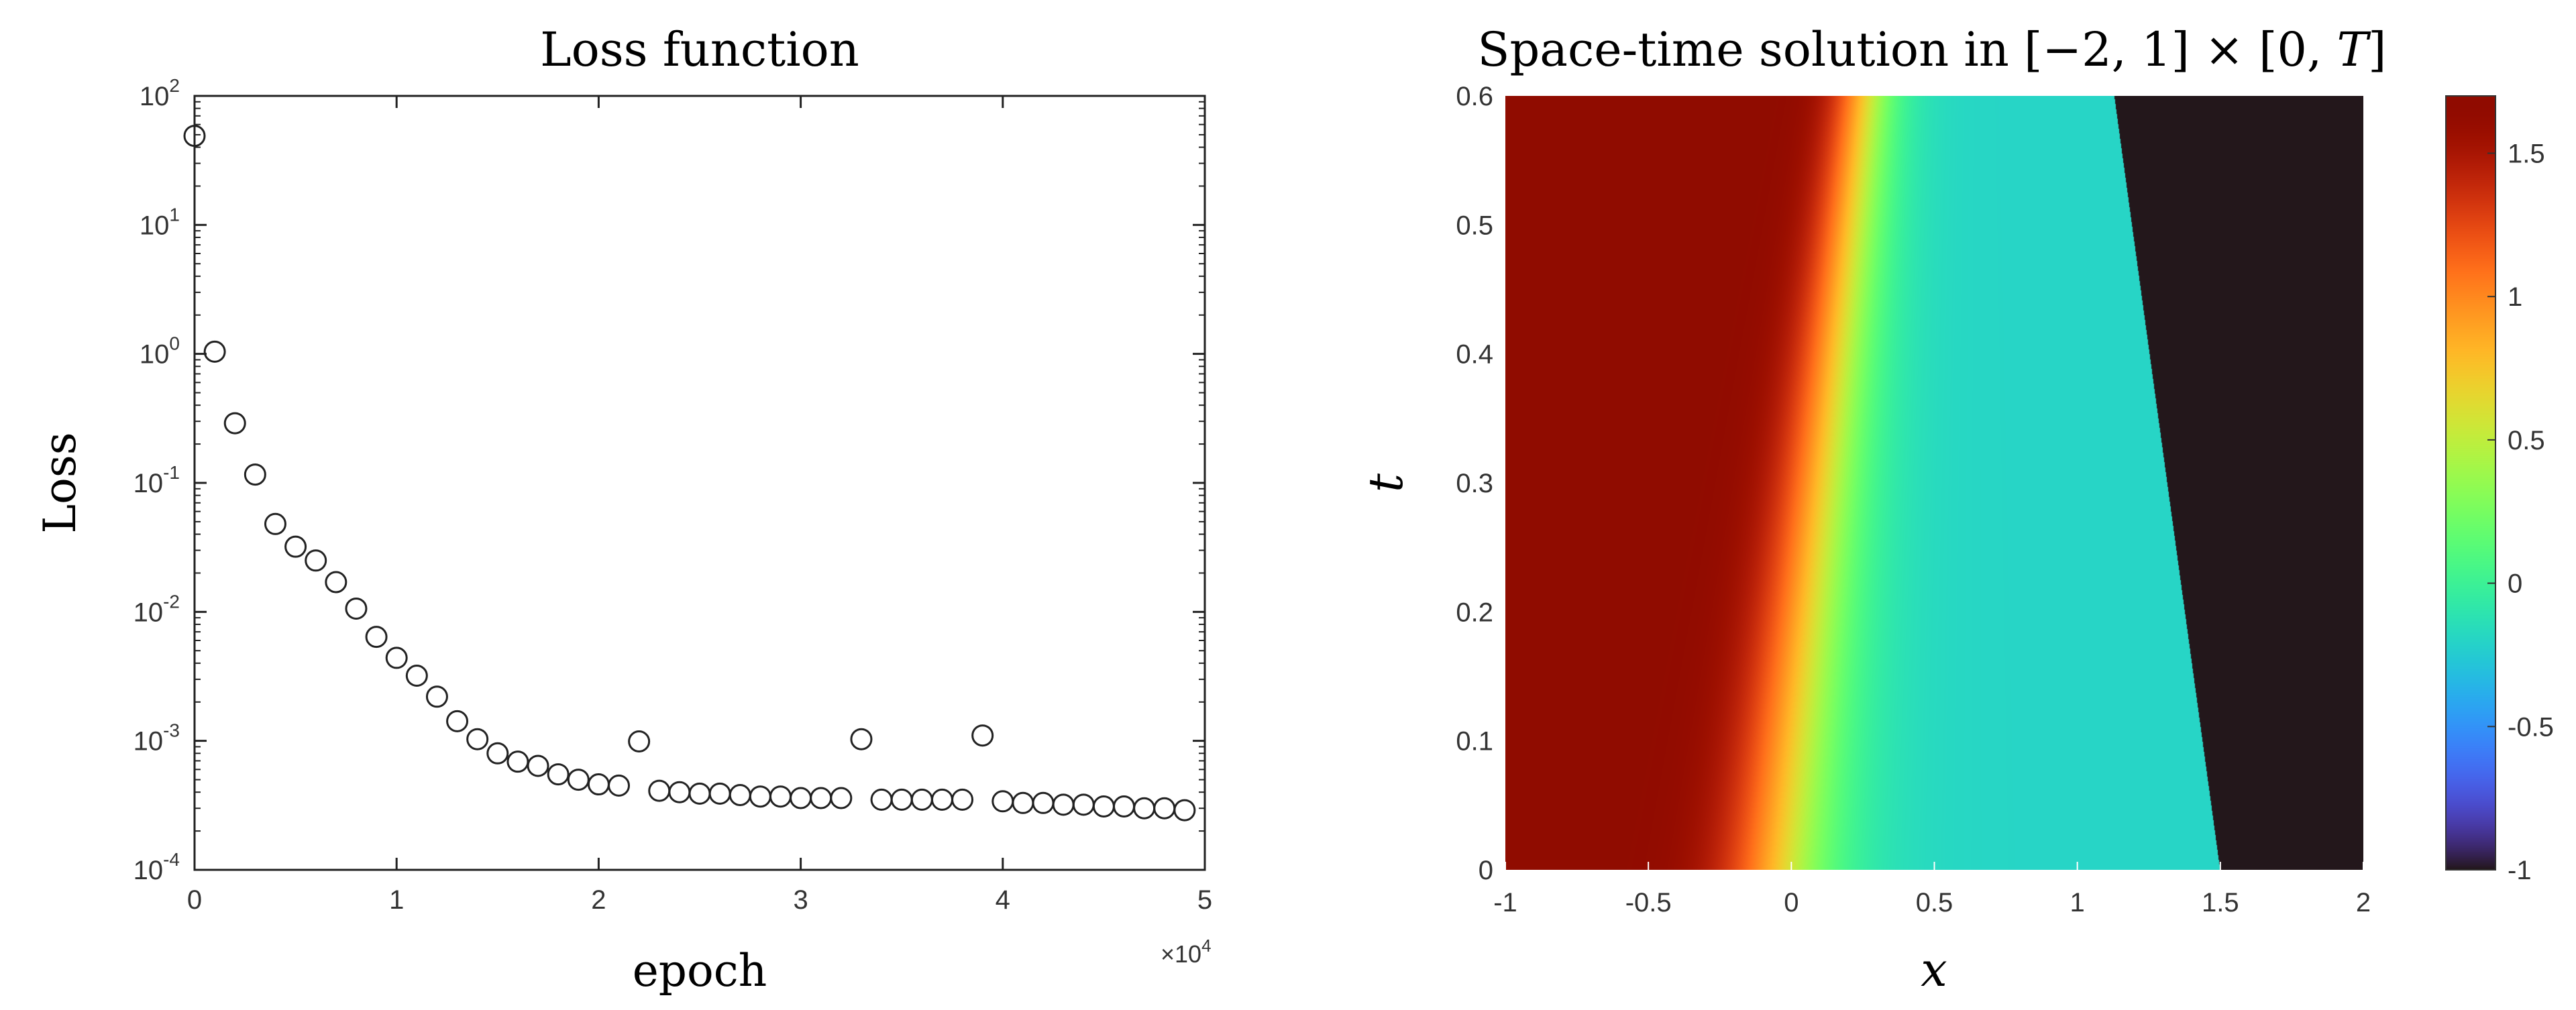 Image resolution: width=2576 pixels, height=1010 pixels. What do you see at coordinates (1474, 96) in the screenshot?
I see `y-tick-label: 0.6` at bounding box center [1474, 96].